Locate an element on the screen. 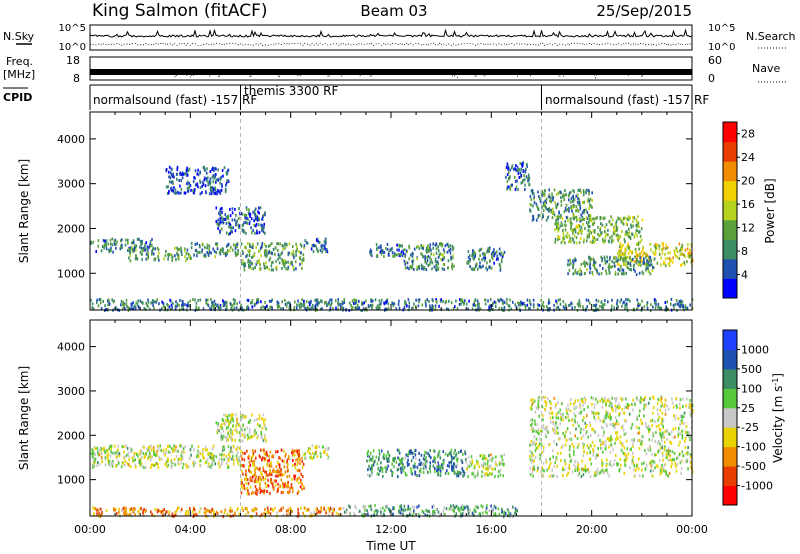 This screenshot has width=800, height=554. freq-tick-bottom: 8 is located at coordinates (76, 78).